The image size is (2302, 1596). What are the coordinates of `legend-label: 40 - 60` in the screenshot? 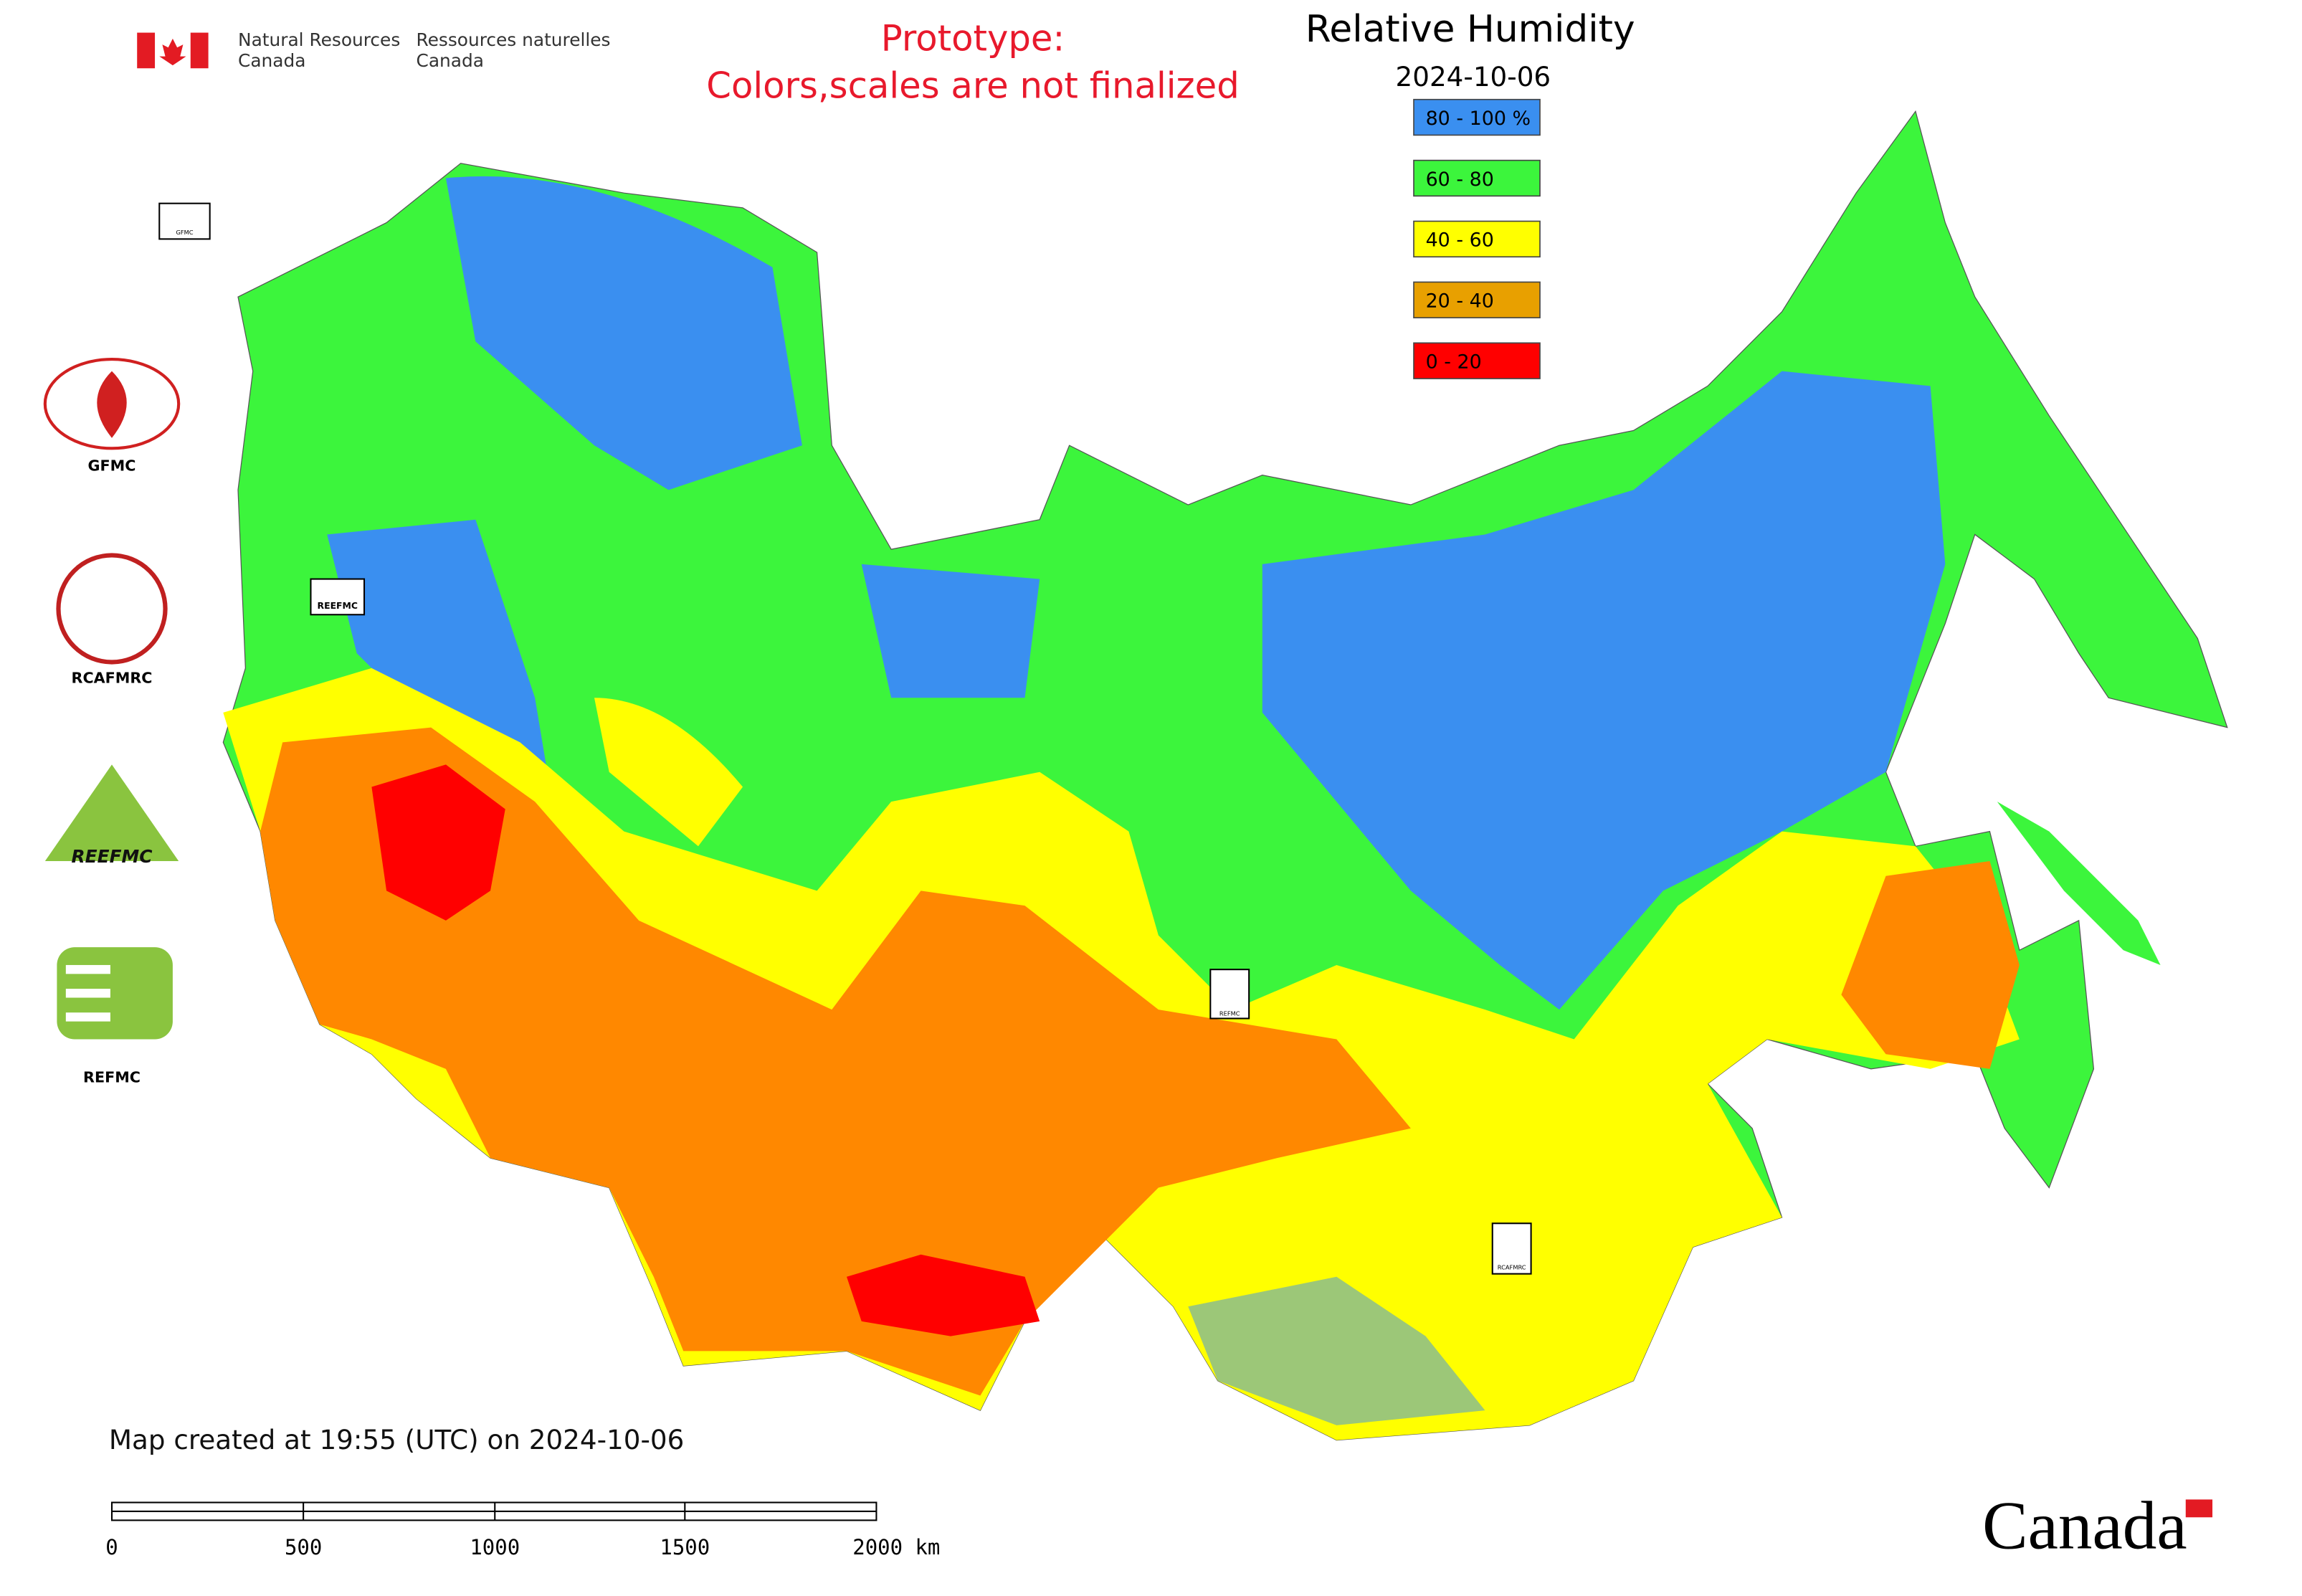 It's located at (1460, 240).